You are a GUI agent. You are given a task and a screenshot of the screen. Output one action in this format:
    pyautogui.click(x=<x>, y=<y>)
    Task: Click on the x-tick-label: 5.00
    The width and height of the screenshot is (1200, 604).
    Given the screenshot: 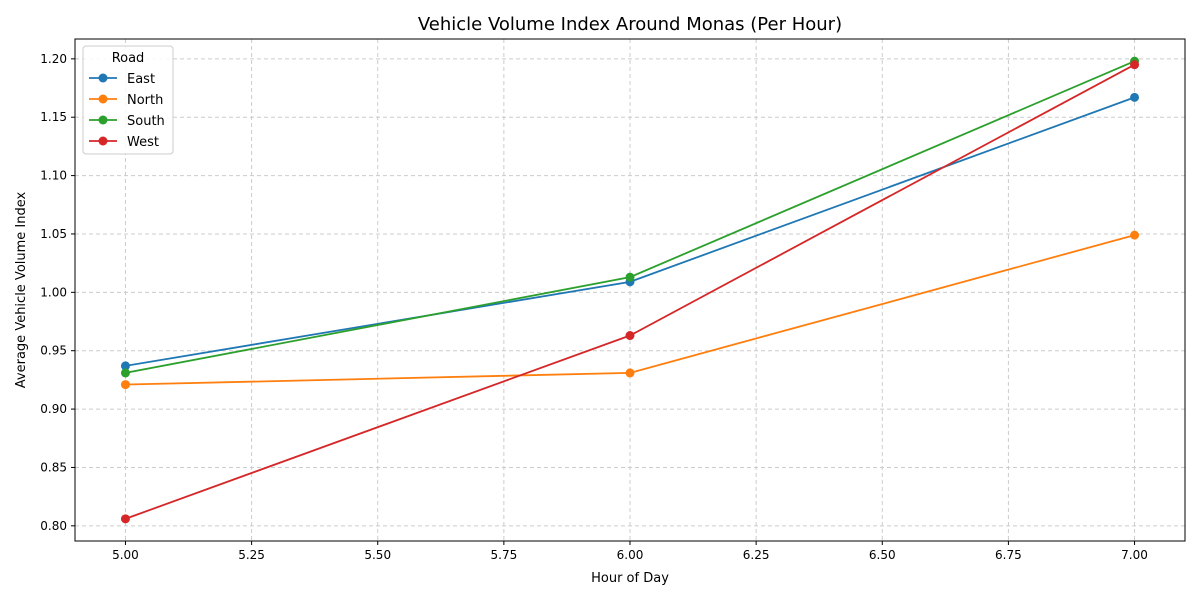 What is the action you would take?
    pyautogui.click(x=125, y=555)
    